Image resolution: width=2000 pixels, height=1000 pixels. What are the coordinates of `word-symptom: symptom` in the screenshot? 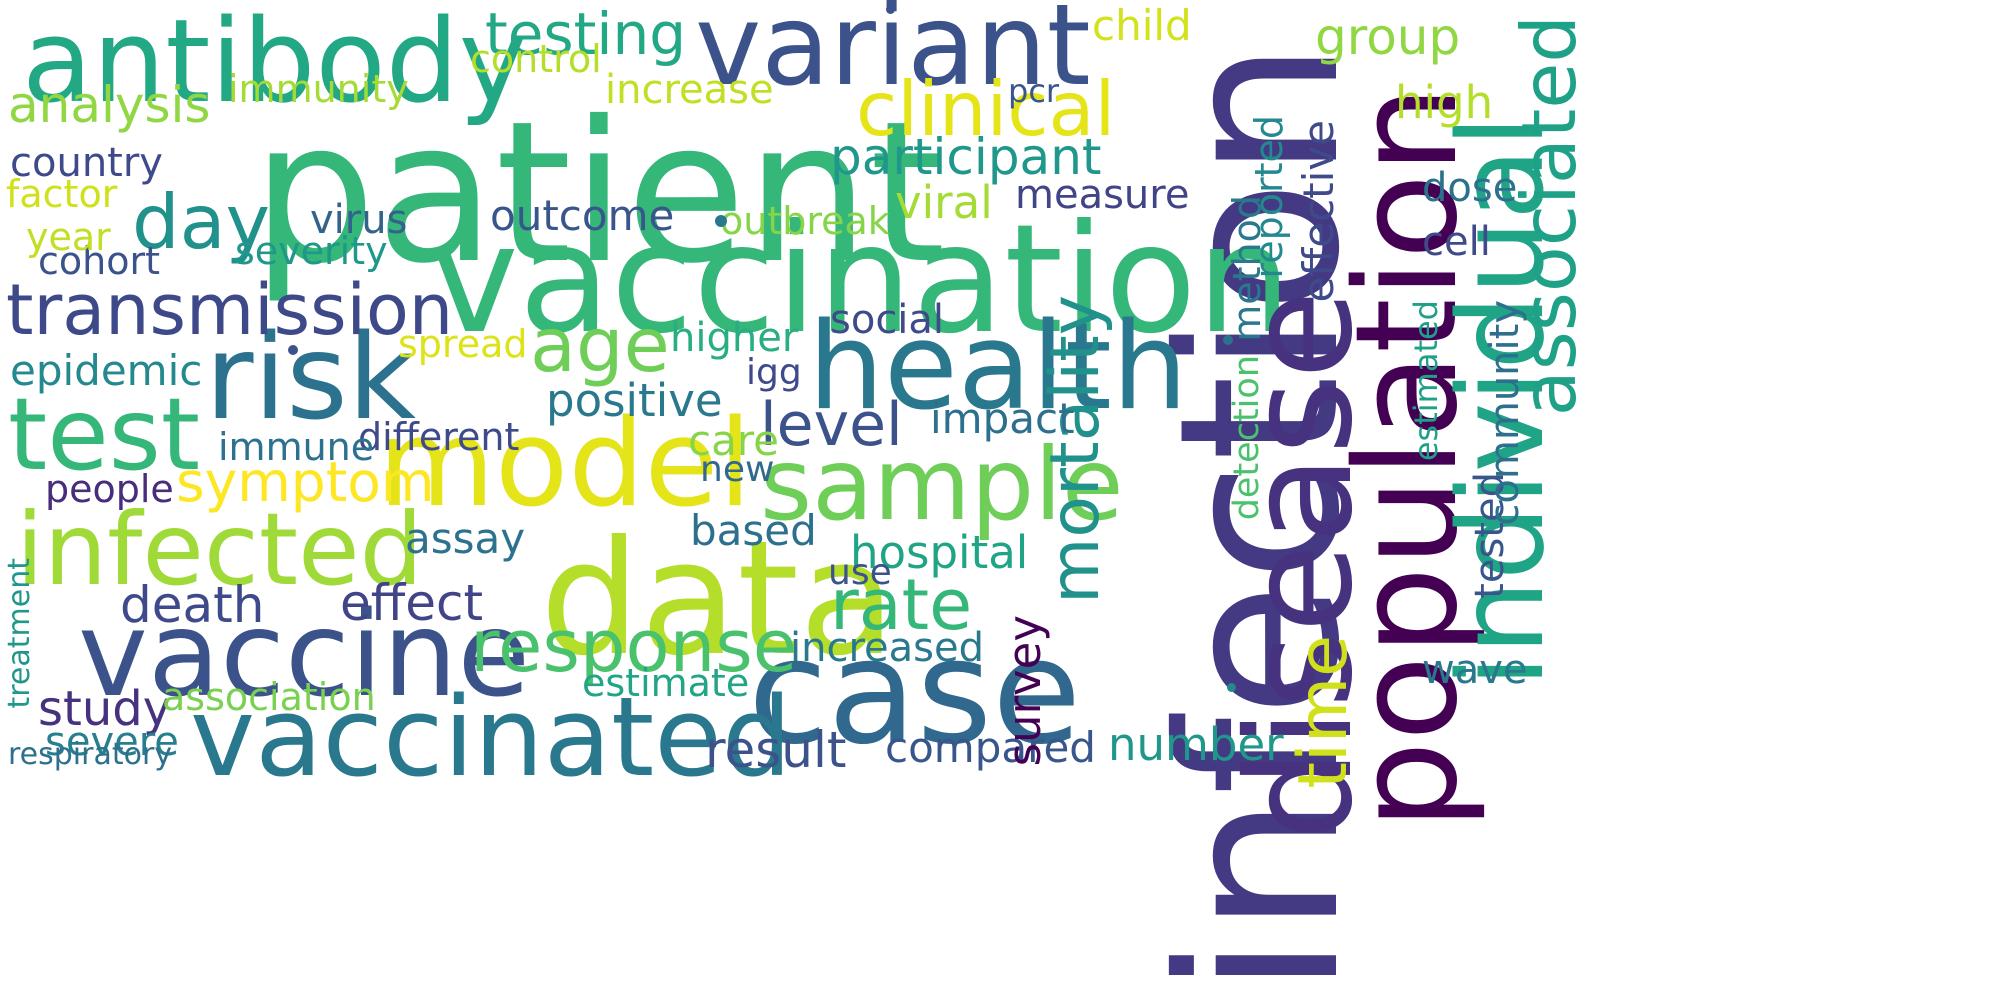 It's located at (305, 482).